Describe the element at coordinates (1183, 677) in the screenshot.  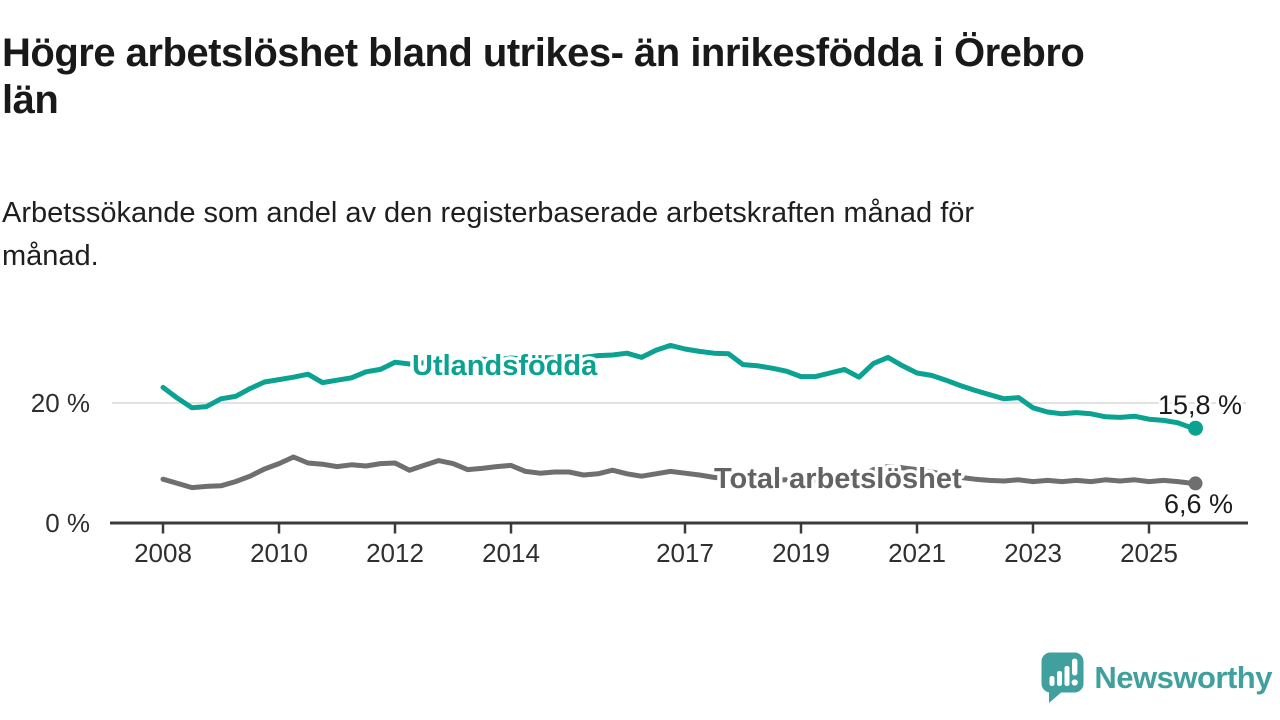
I see `newsworthy-wordmark: Newsworthy` at that location.